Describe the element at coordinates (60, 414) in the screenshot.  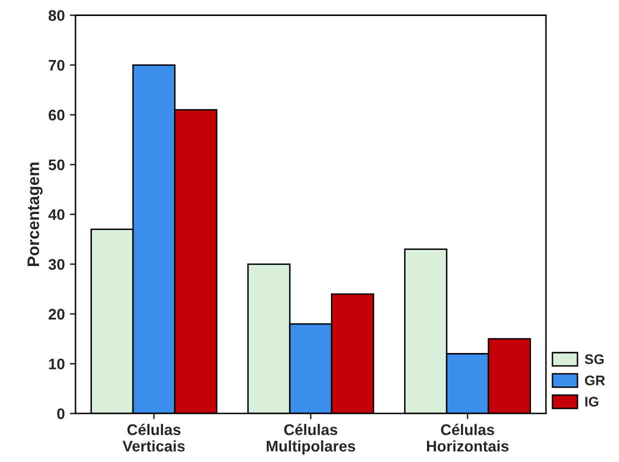
I see `y-tick-label: 0` at that location.